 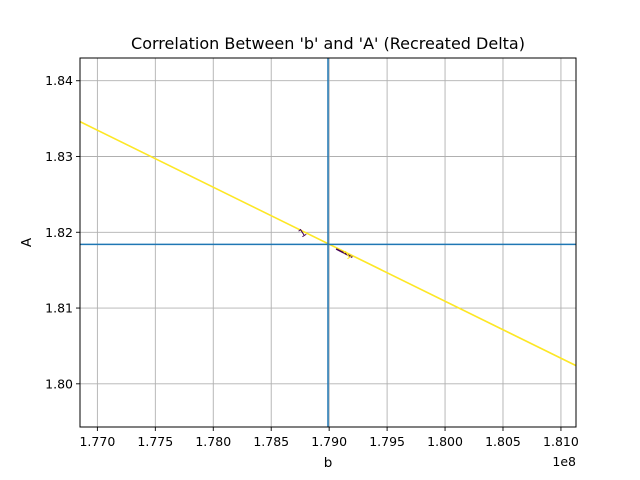 I want to click on x-tick-label: 1.805, so click(x=503, y=441).